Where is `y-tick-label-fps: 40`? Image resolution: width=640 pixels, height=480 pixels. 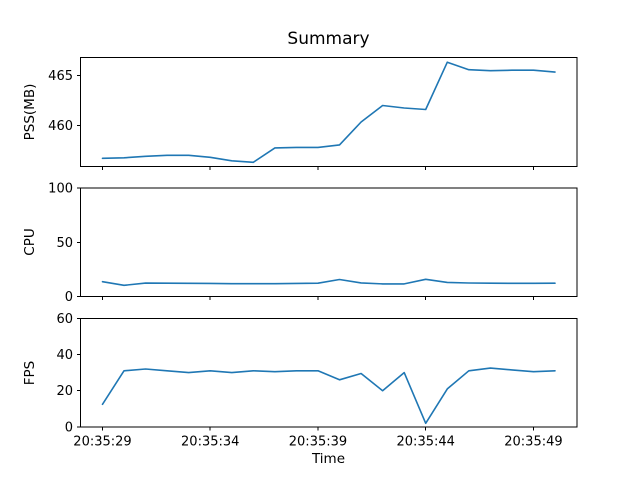 y-tick-label-fps: 40 is located at coordinates (64, 355).